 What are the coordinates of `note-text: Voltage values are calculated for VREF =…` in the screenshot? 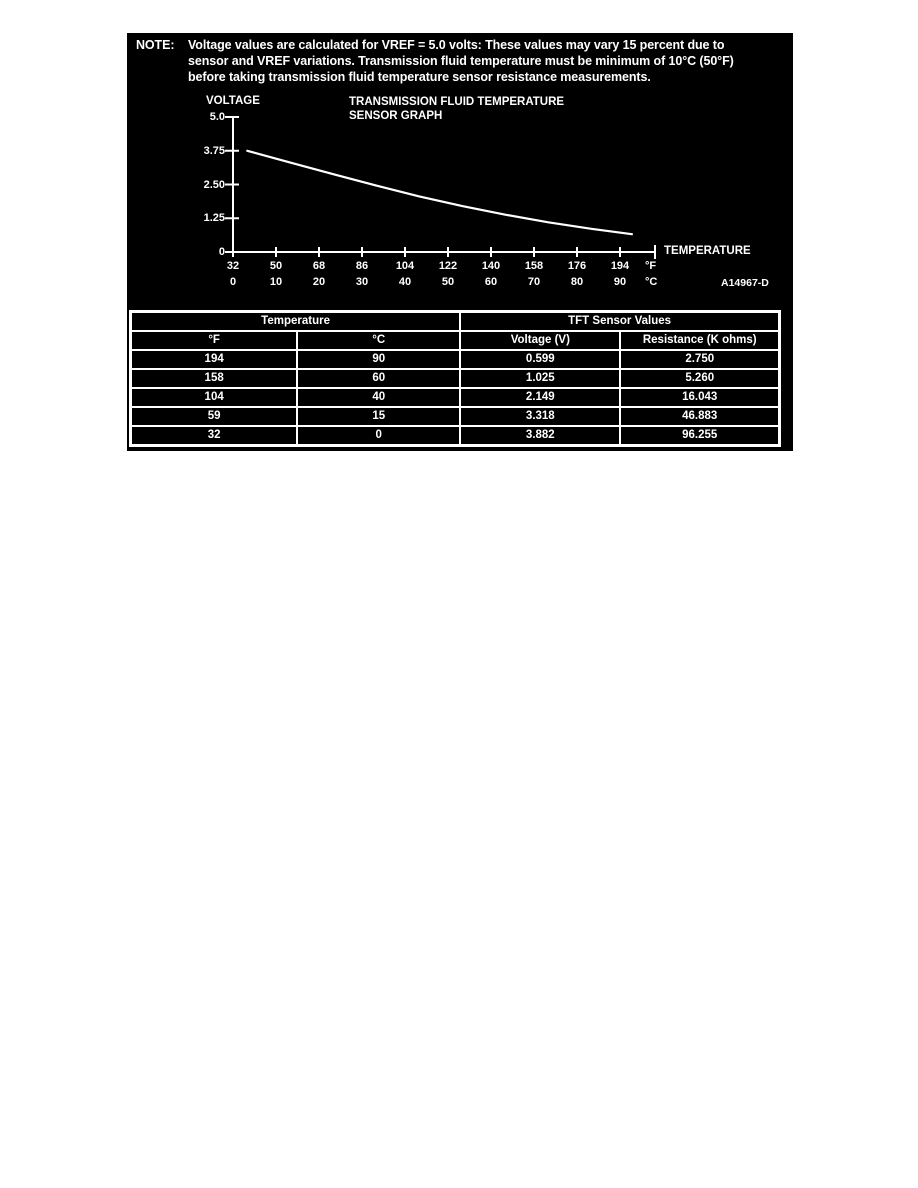 It's located at (461, 61).